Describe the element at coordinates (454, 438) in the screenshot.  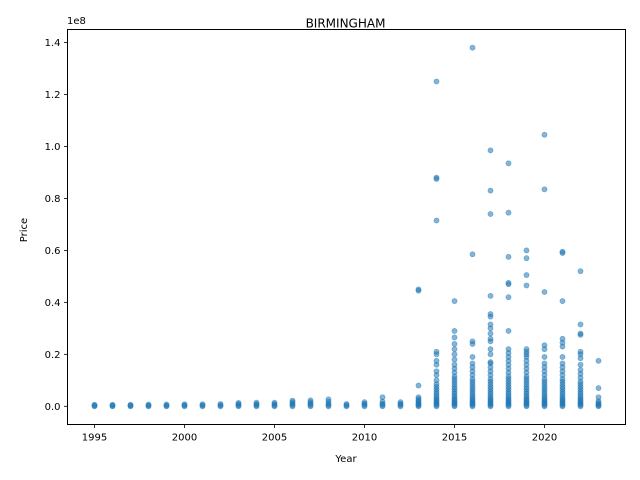
I see `x-tick-label: 2015` at that location.